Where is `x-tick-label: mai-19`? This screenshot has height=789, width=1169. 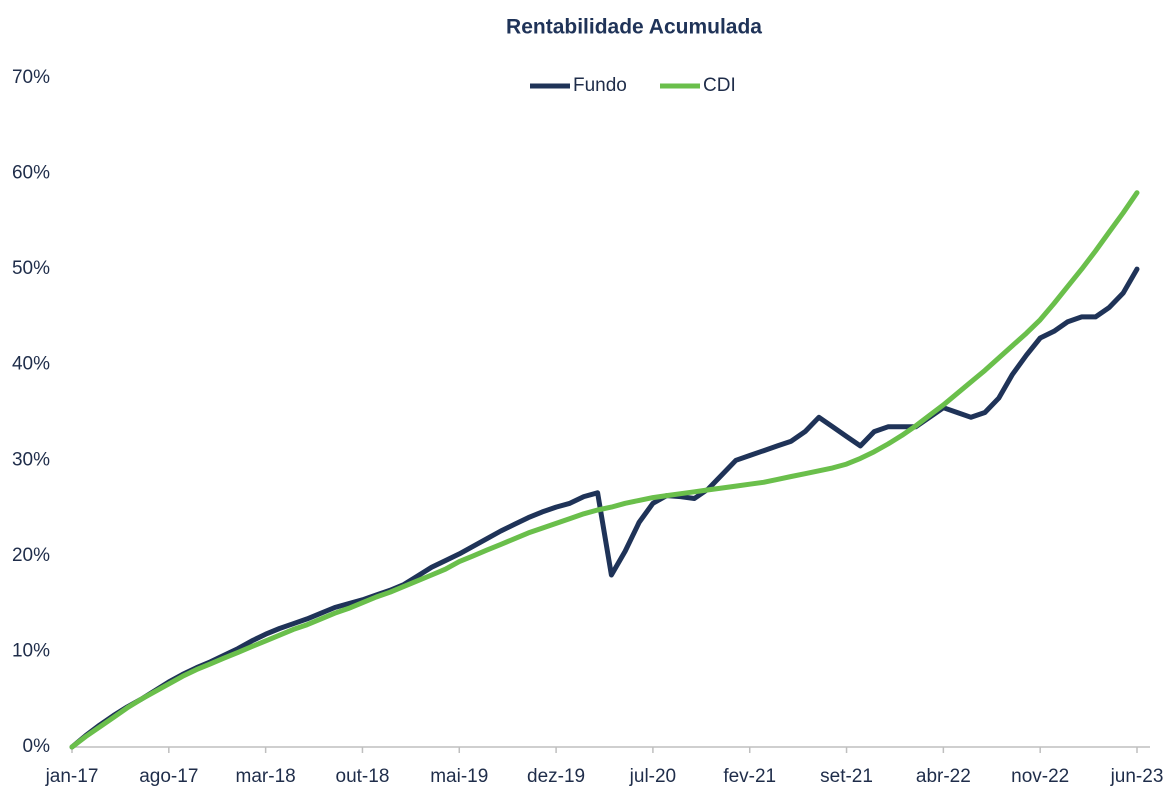 x-tick-label: mai-19 is located at coordinates (459, 776).